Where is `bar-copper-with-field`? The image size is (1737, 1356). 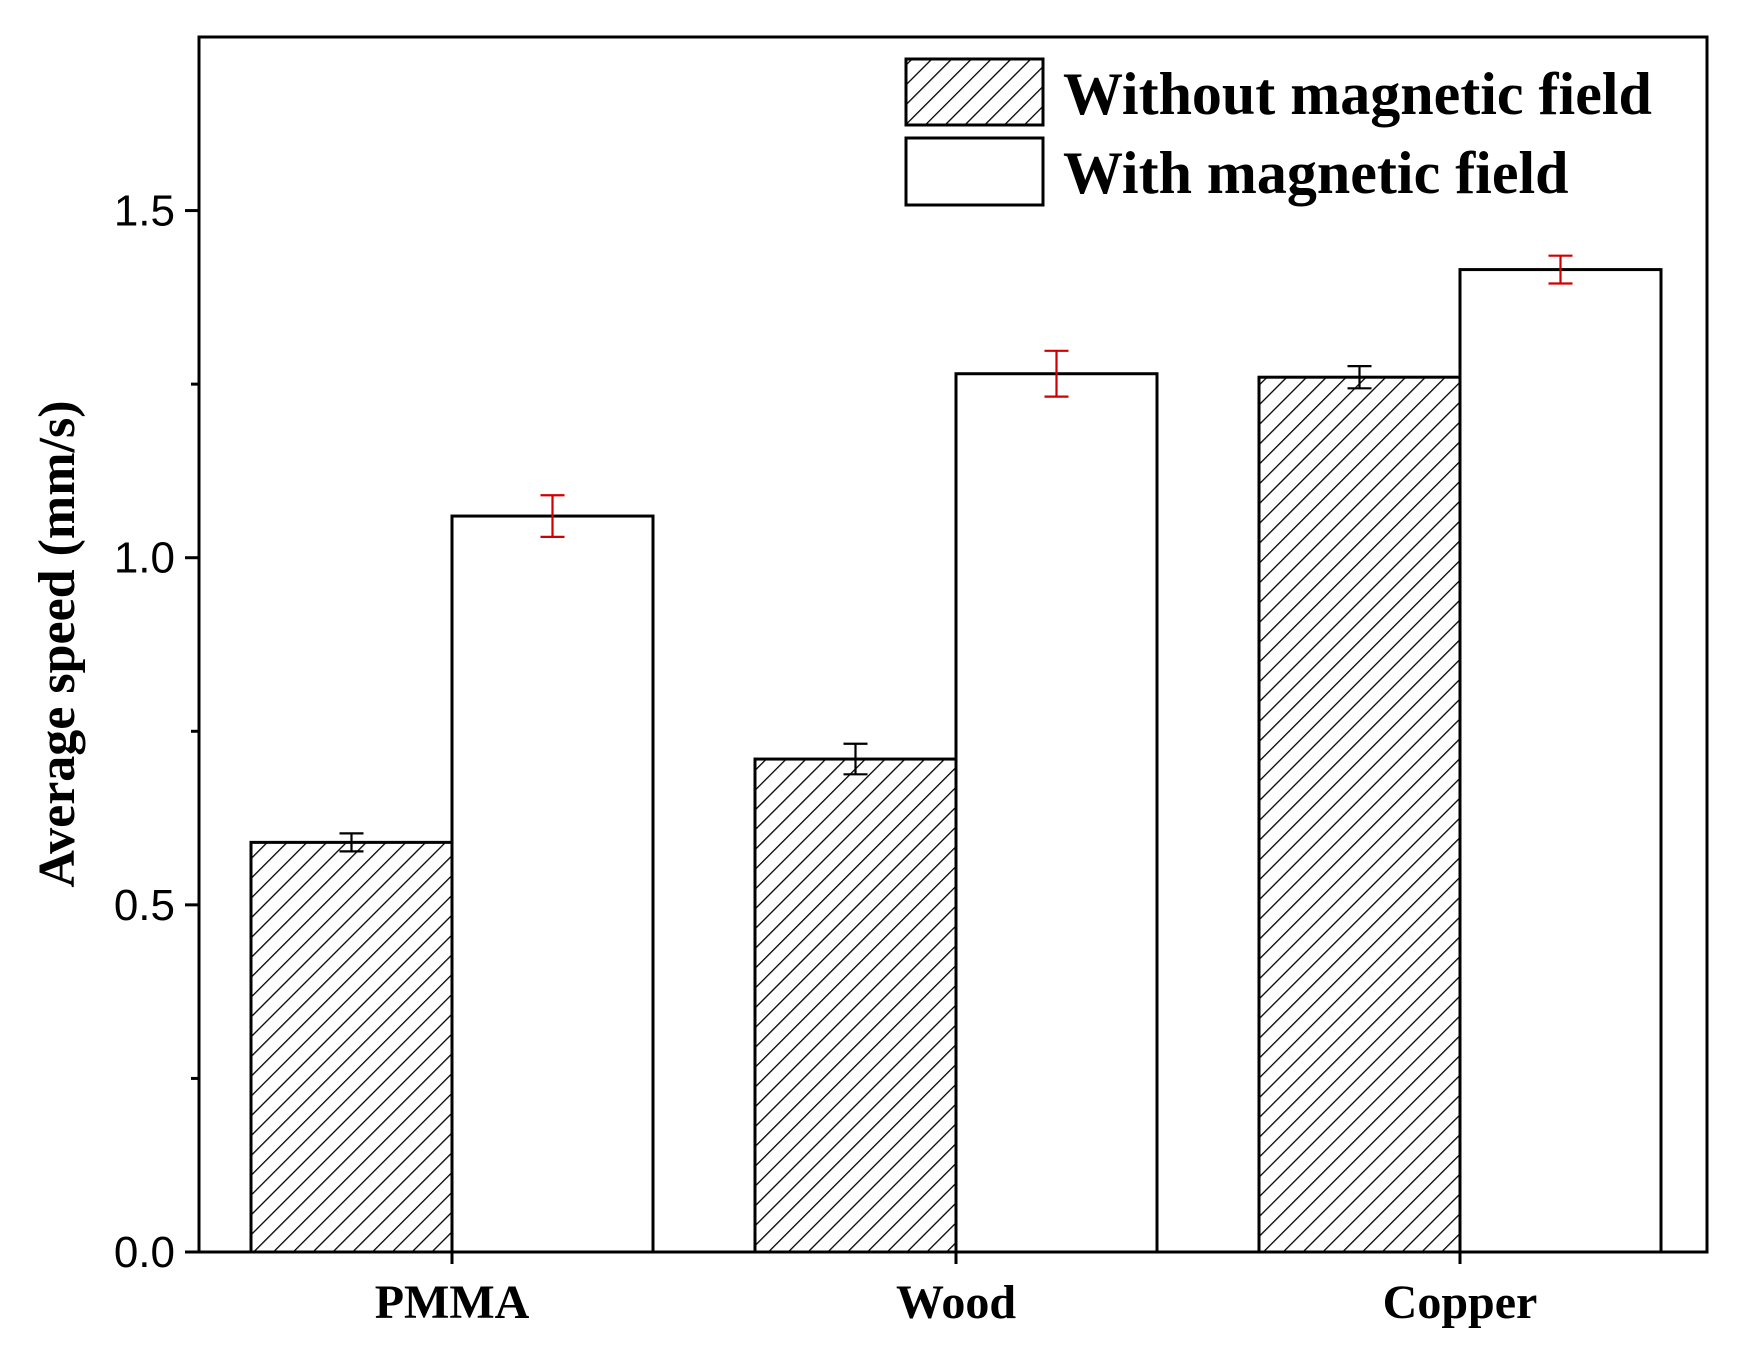
bar-copper-with-field is located at coordinates (1560, 761).